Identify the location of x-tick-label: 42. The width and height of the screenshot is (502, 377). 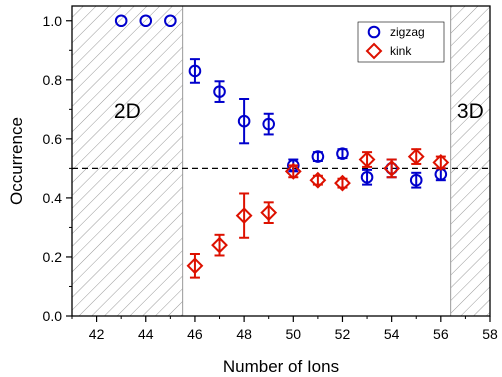
(97, 334).